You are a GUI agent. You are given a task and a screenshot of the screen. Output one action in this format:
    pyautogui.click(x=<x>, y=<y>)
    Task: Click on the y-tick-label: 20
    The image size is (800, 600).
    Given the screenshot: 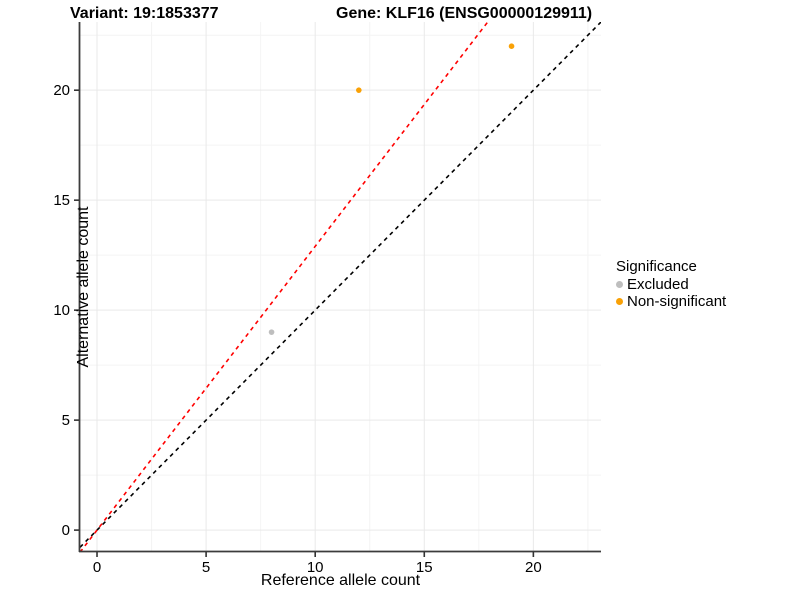 What is the action you would take?
    pyautogui.click(x=61, y=90)
    